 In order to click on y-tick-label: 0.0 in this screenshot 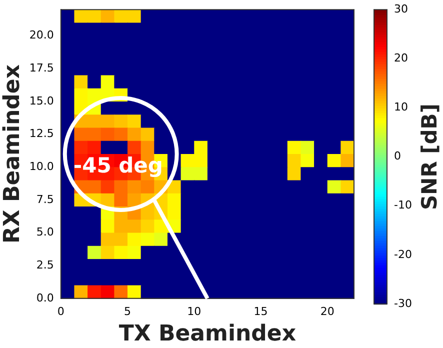, I will do `click(45, 297)`.